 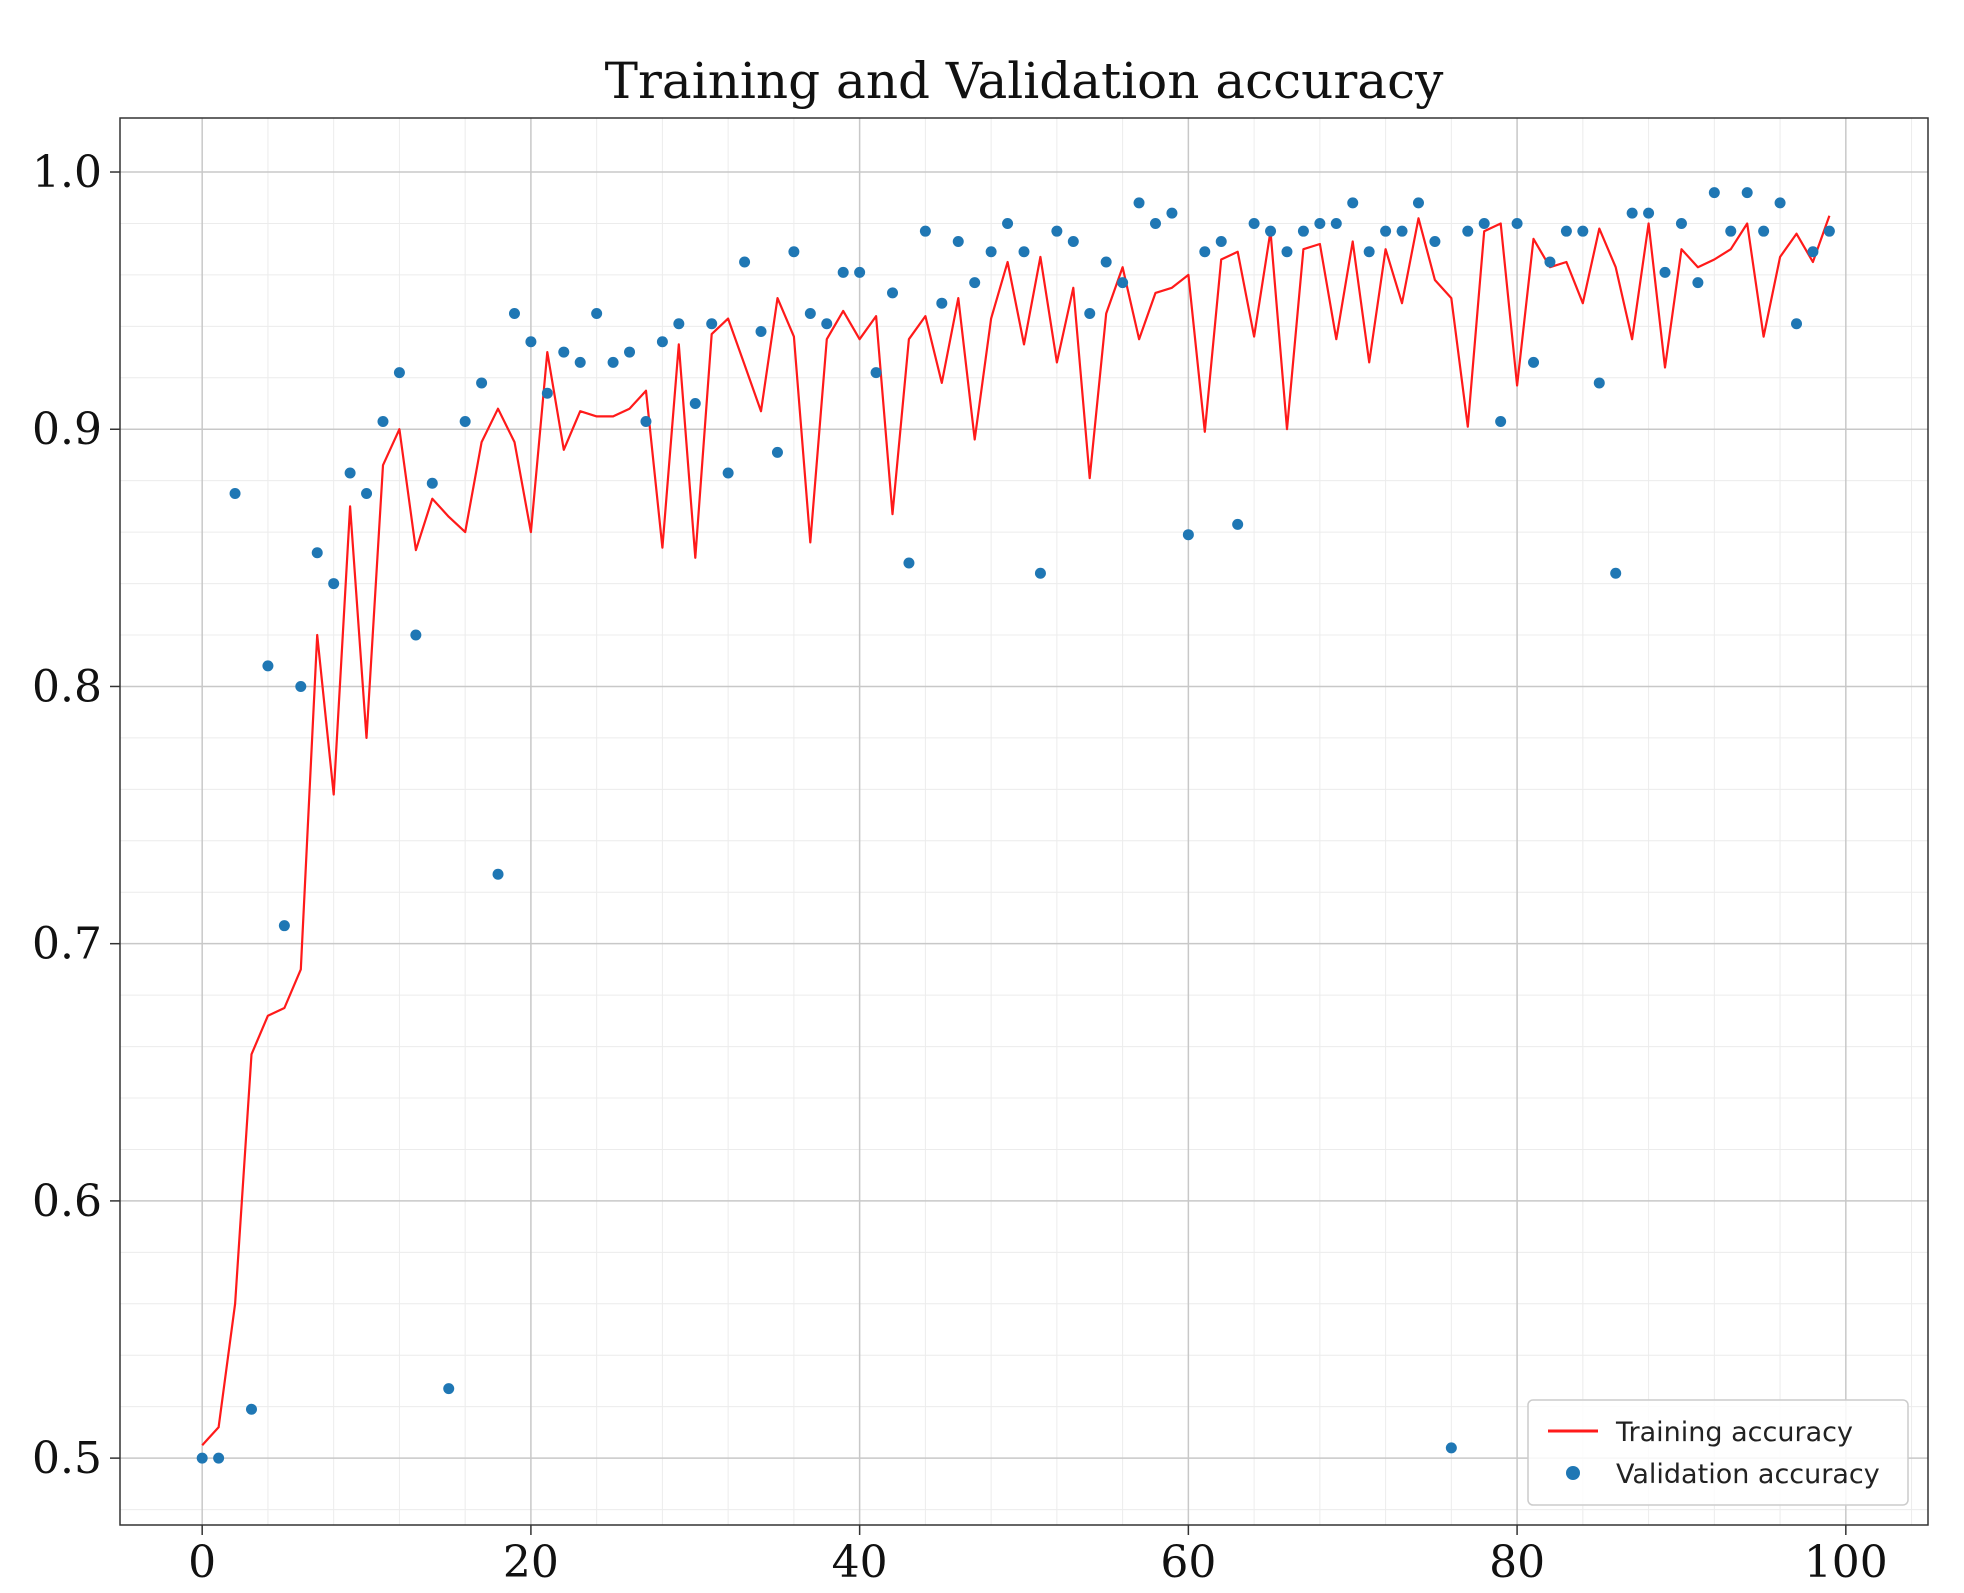 I want to click on x-tick-label: 100, so click(x=1846, y=1562).